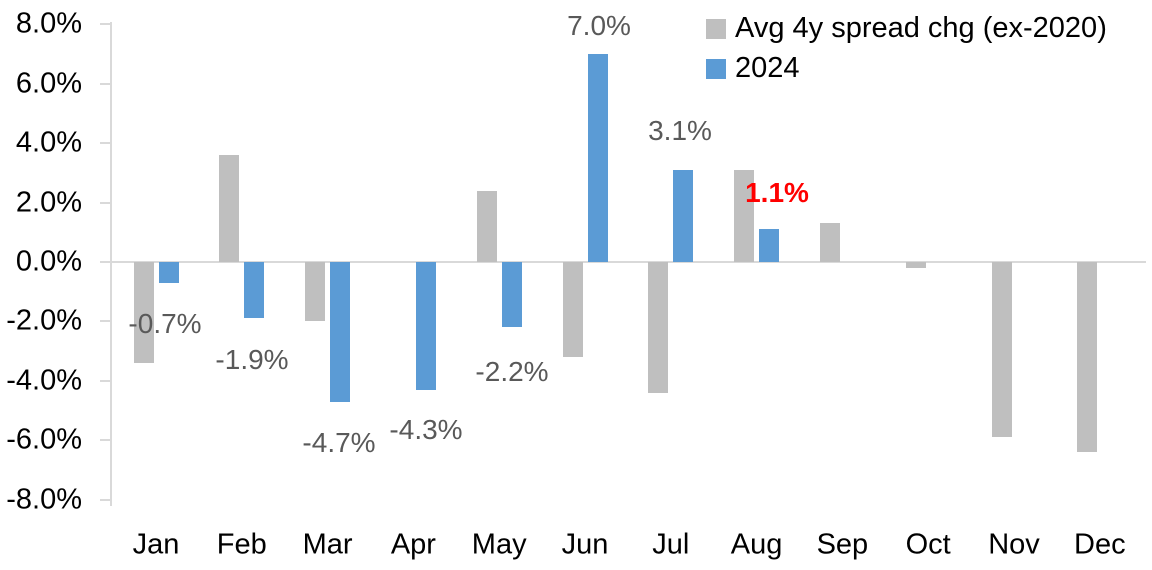 The image size is (1152, 570). I want to click on y-axis-tick-label: -2.0%, so click(44, 320).